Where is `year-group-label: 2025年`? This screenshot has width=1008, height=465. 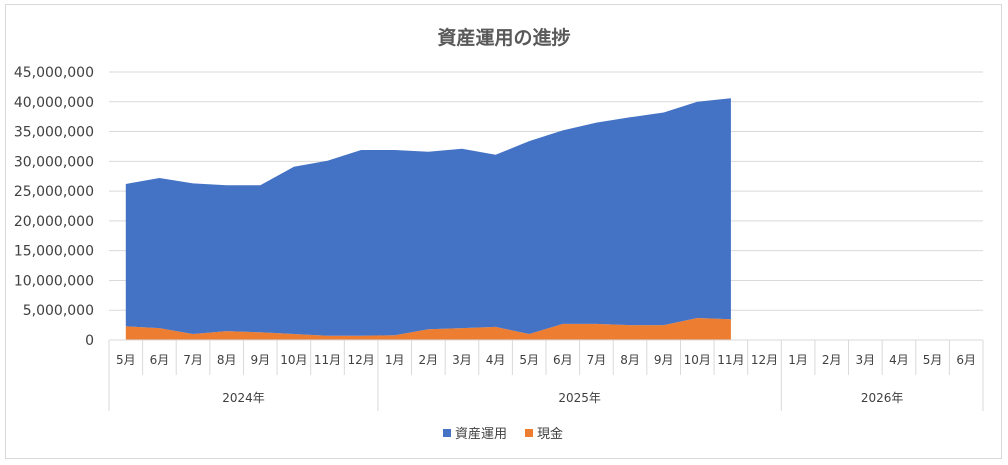 year-group-label: 2025年 is located at coordinates (579, 398).